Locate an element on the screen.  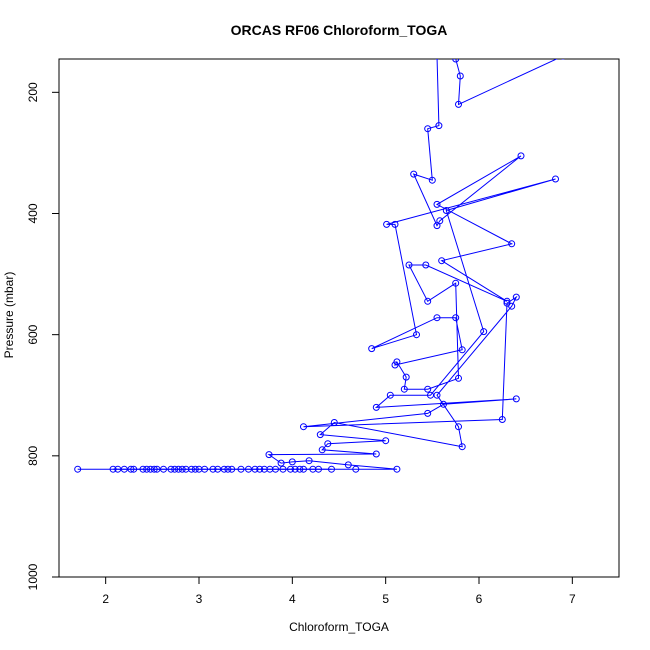
x-tick-label: 4 is located at coordinates (292, 599).